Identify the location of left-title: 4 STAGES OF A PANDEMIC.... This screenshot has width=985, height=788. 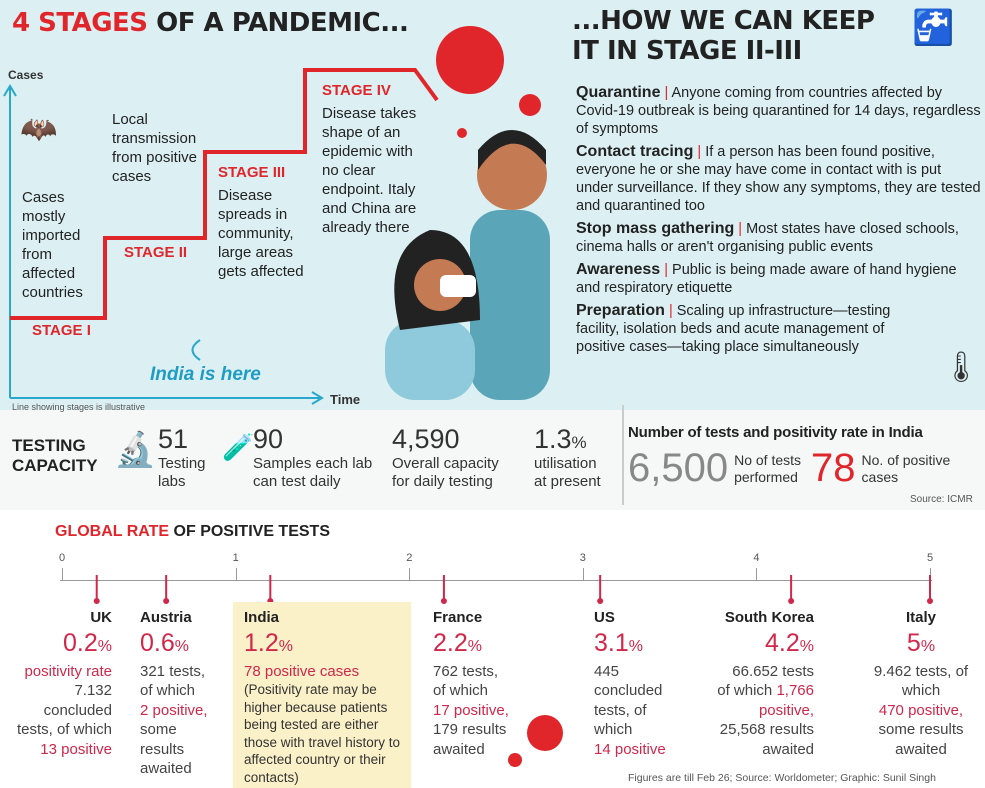
(210, 23).